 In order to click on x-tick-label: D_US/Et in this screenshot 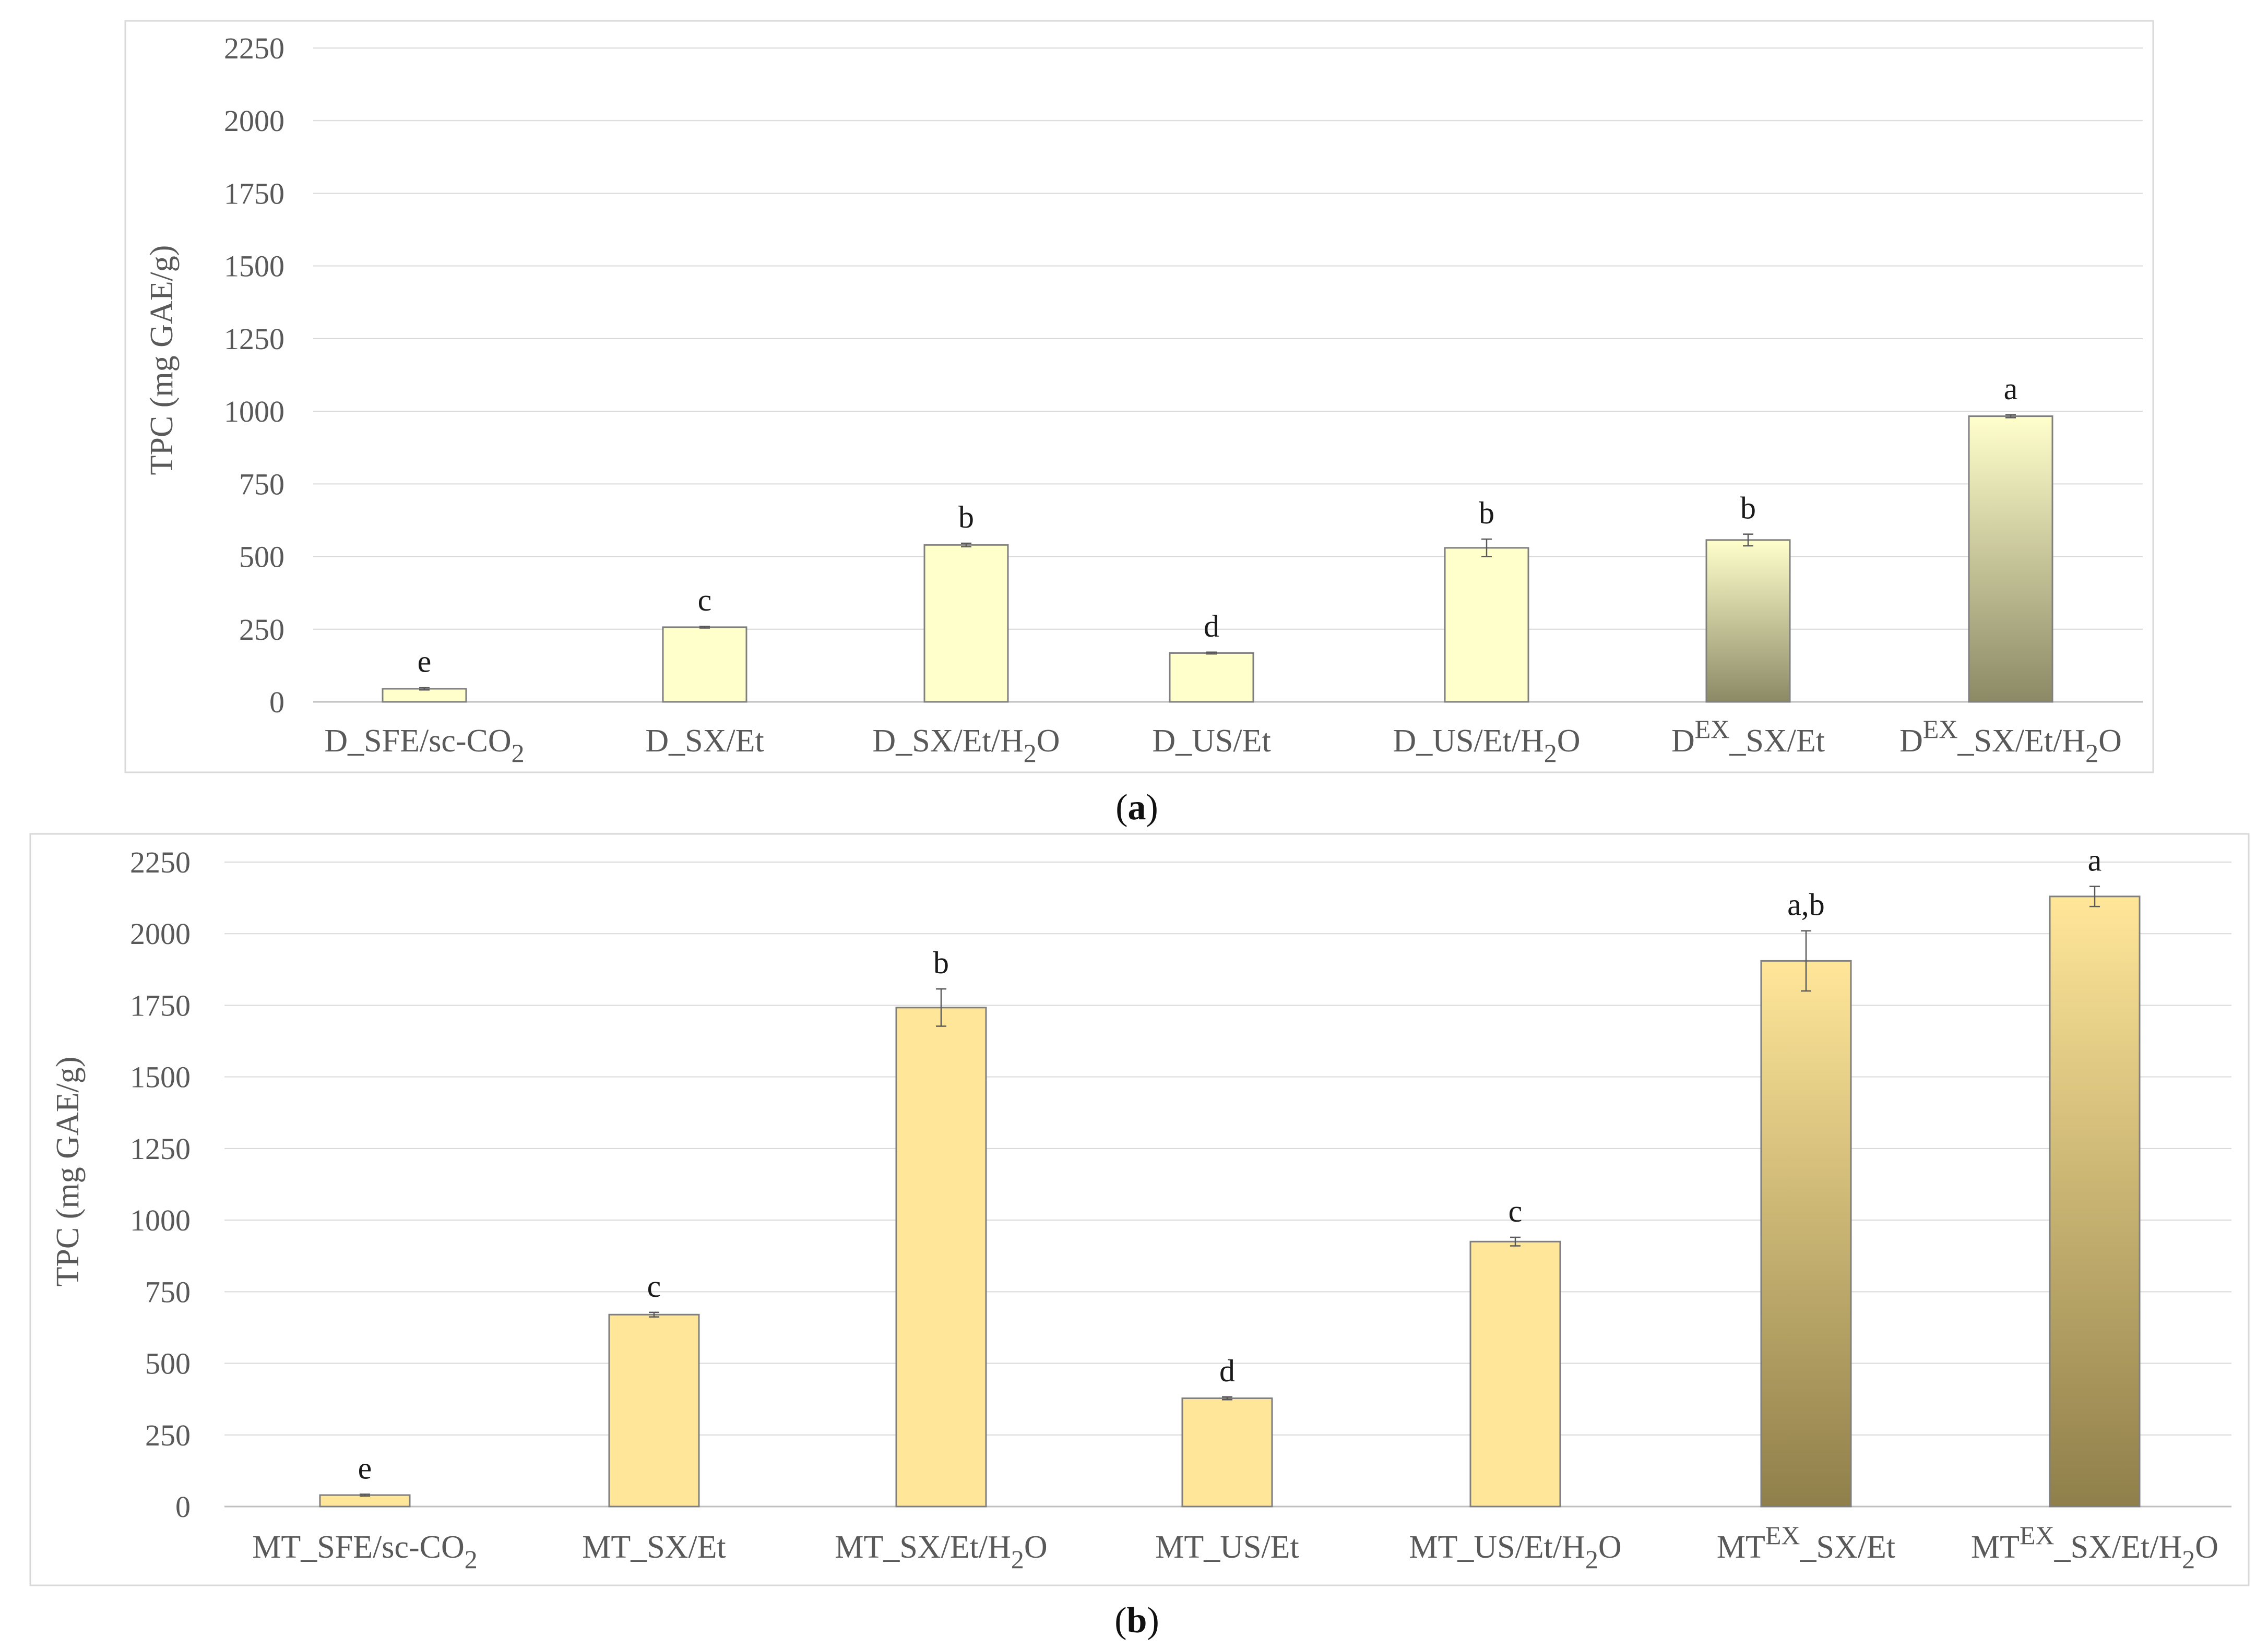, I will do `click(1211, 741)`.